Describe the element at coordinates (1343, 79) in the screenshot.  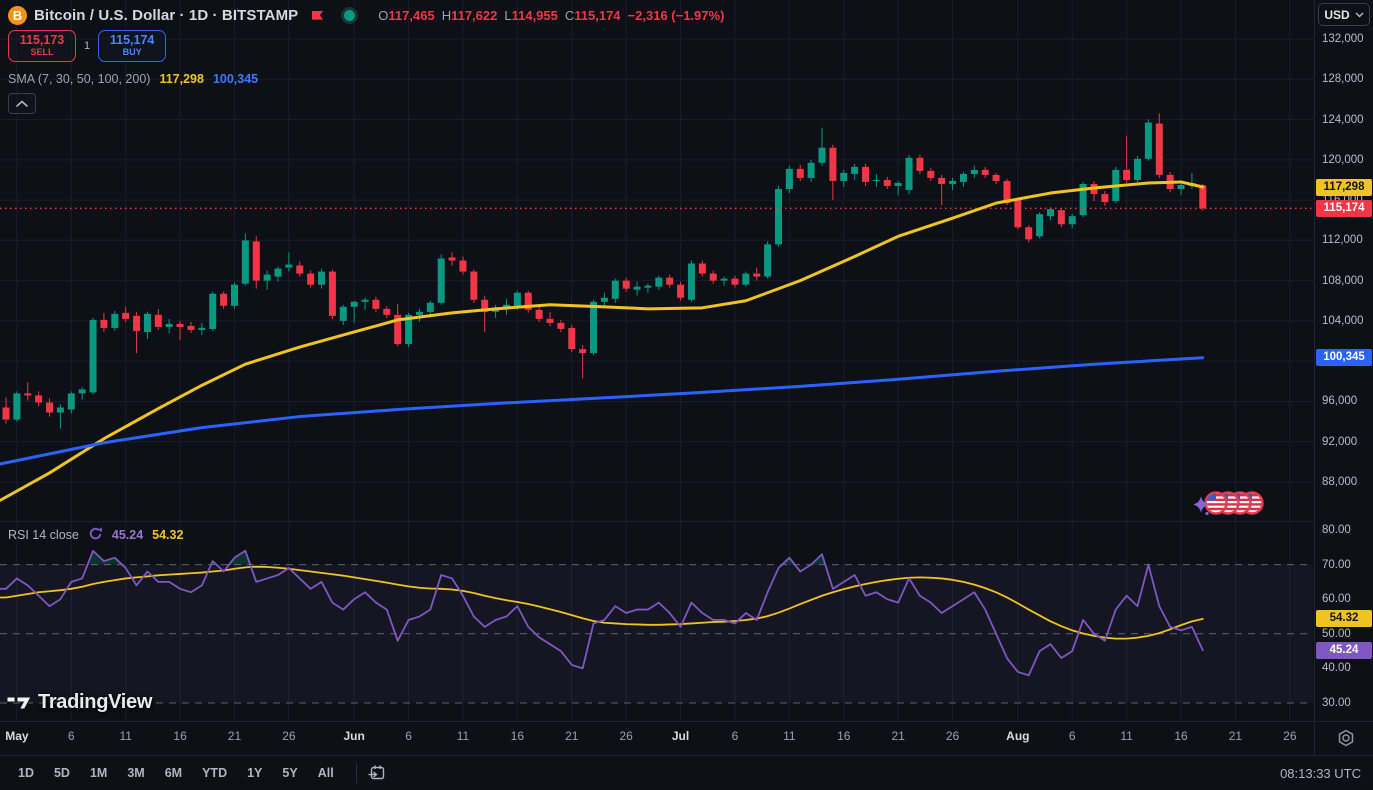
I see `price-axis-label: 128,000` at that location.